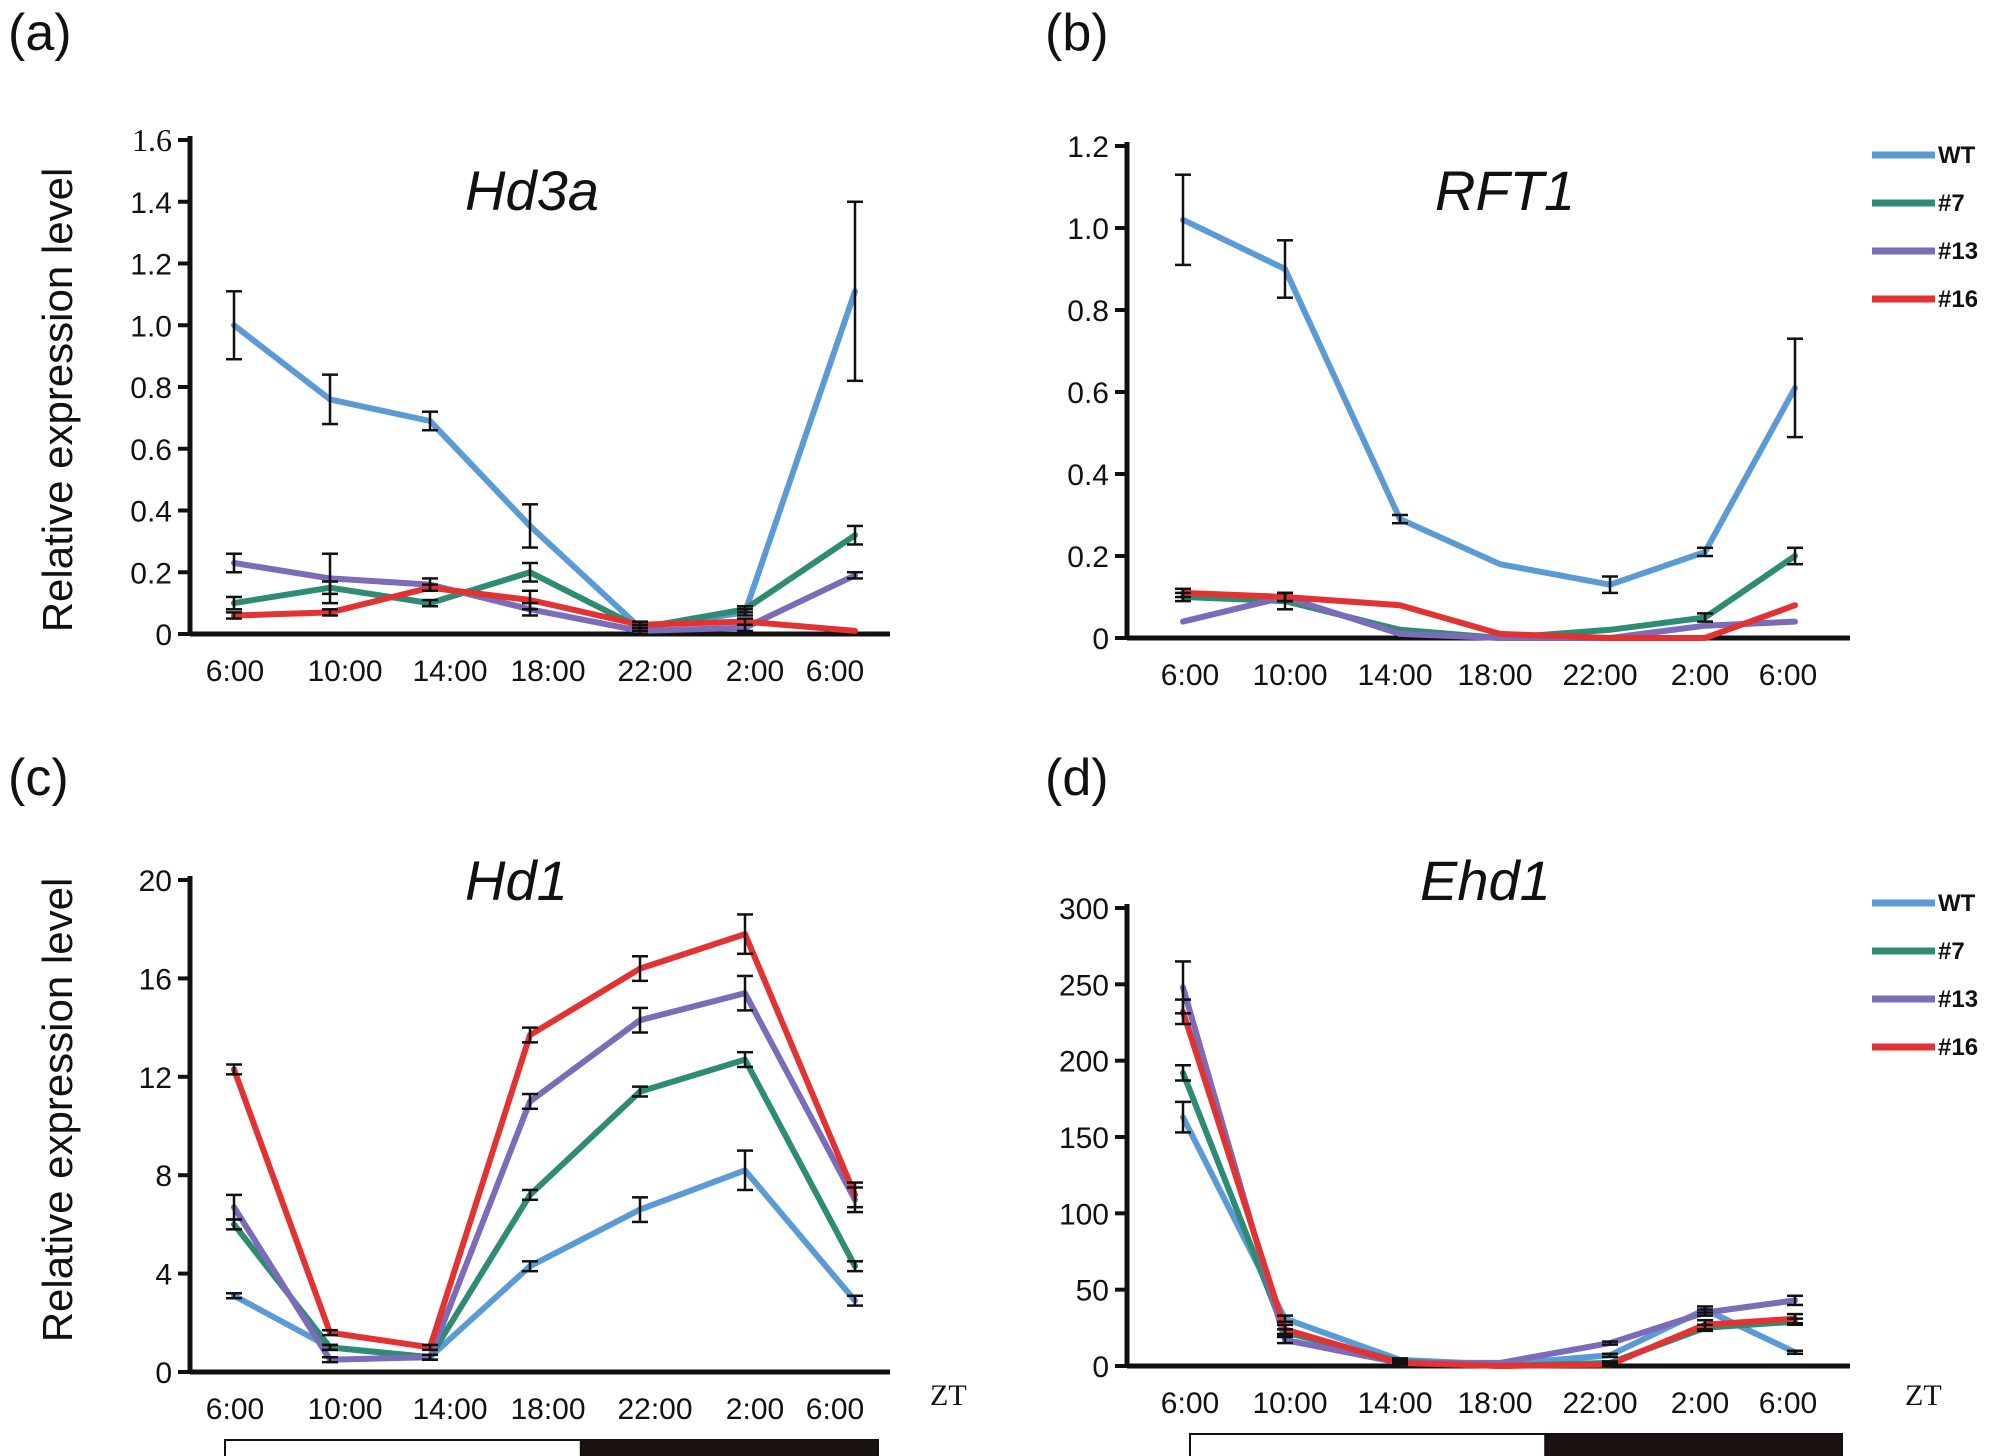 The width and height of the screenshot is (2000, 1456). I want to click on y-tick-label: 0.4, so click(151, 512).